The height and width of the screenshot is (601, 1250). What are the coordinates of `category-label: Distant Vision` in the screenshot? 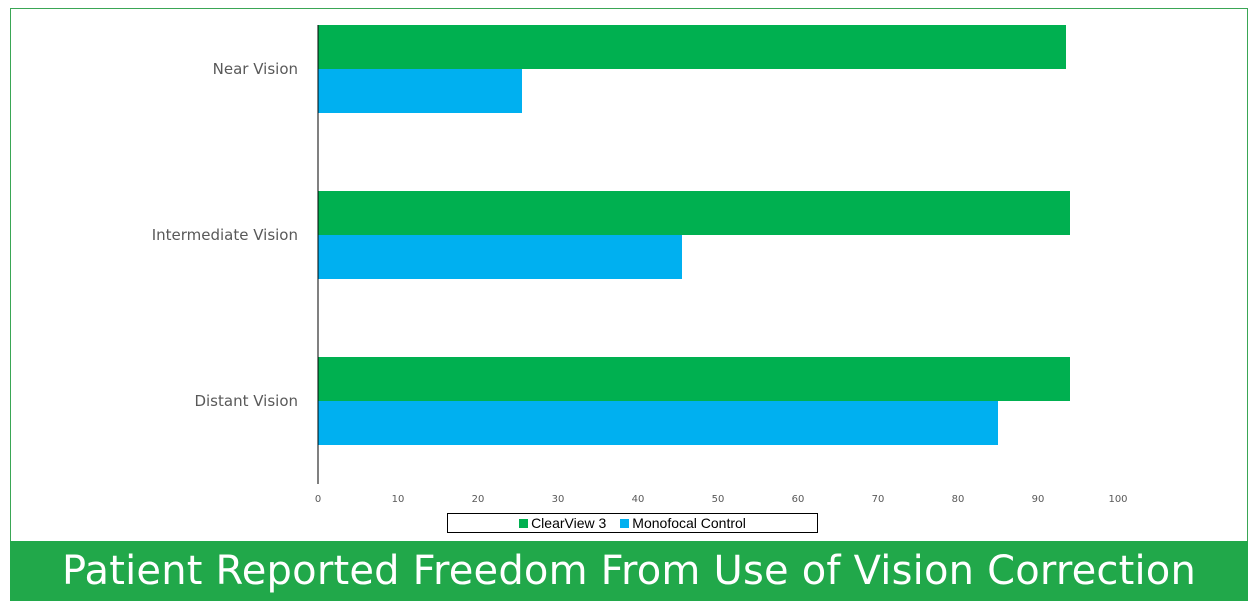 It's located at (246, 401).